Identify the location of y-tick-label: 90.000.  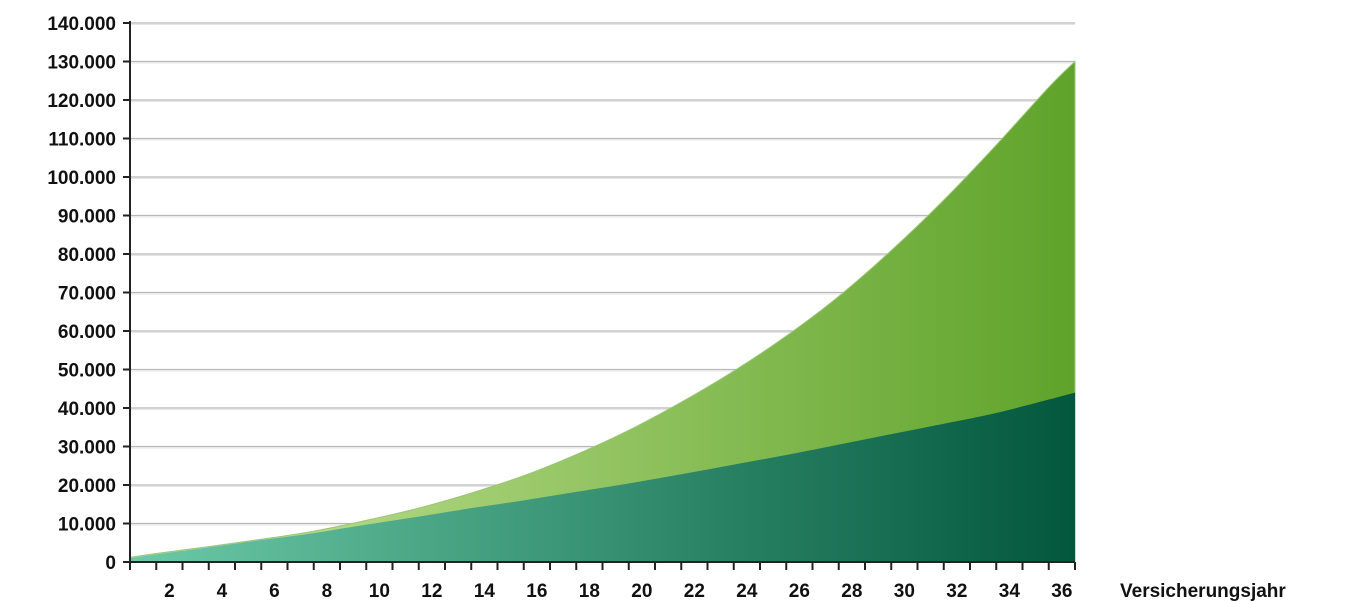
(87, 217).